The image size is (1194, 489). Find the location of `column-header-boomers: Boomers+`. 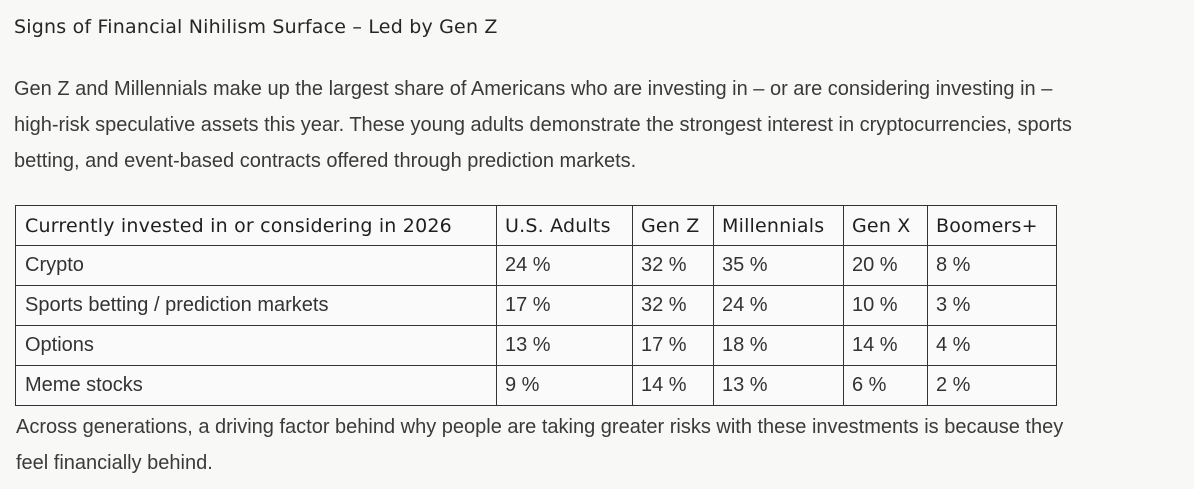

column-header-boomers: Boomers+ is located at coordinates (992, 225).